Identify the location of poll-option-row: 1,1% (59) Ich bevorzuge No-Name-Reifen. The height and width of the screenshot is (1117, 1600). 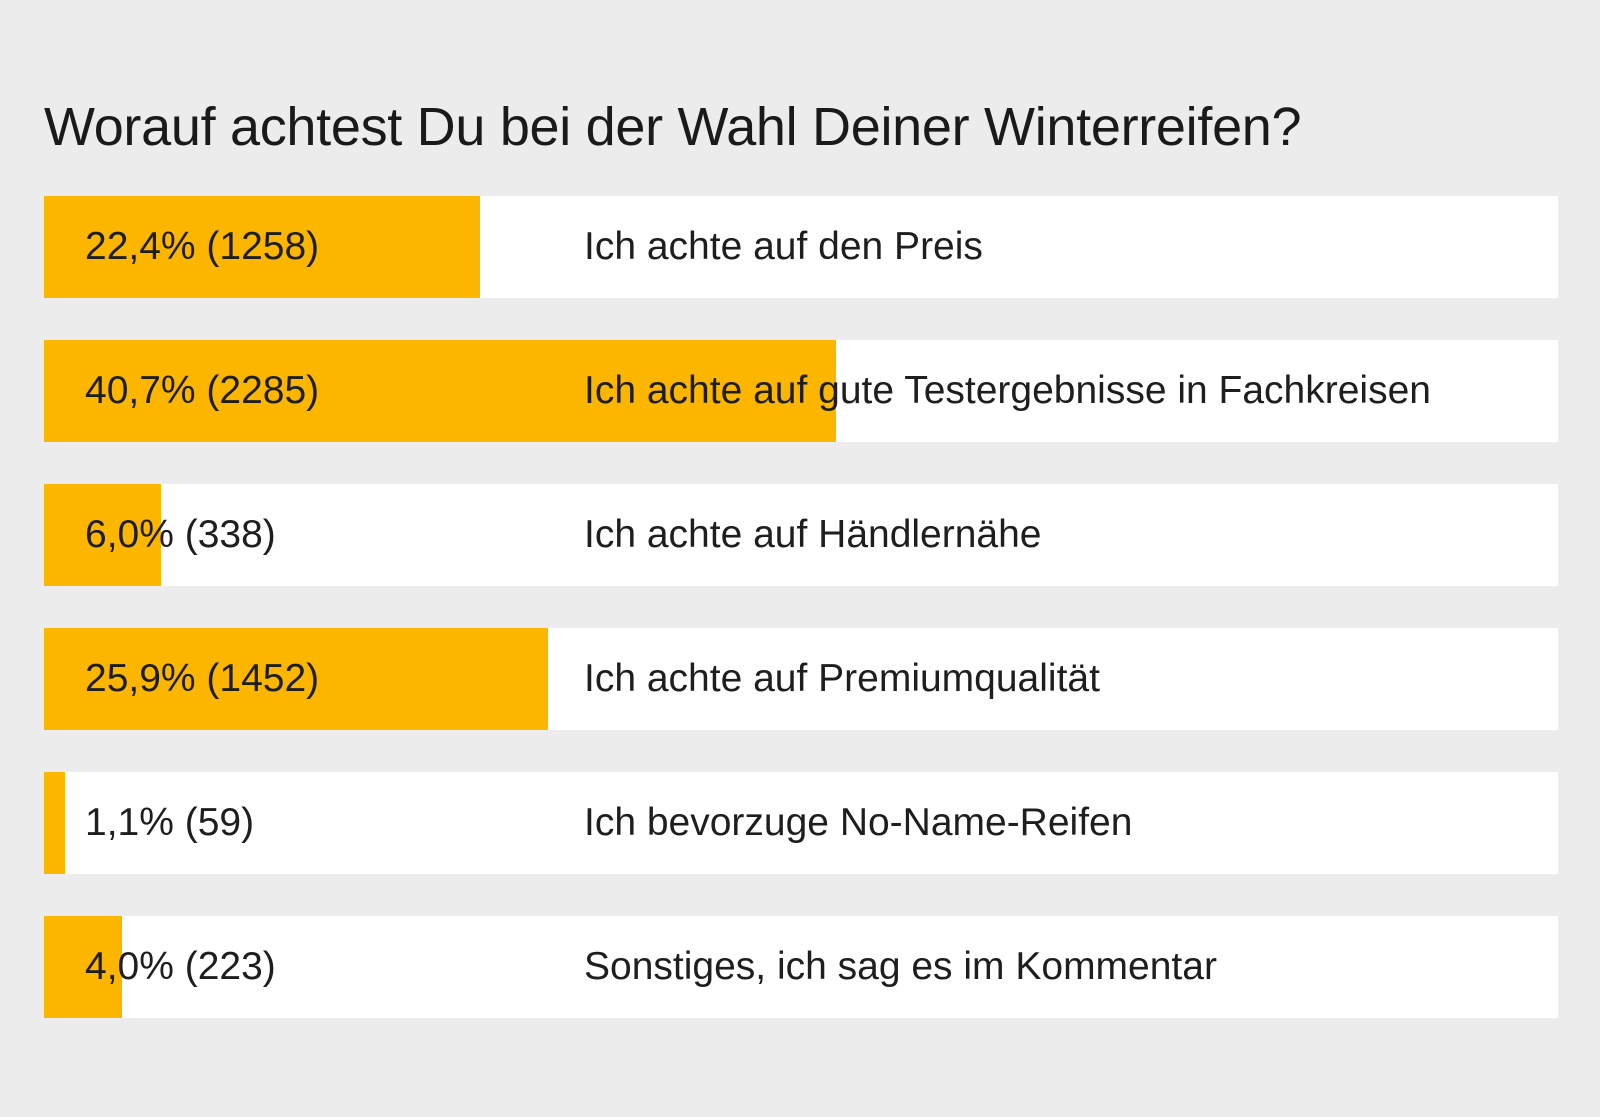
(801, 823).